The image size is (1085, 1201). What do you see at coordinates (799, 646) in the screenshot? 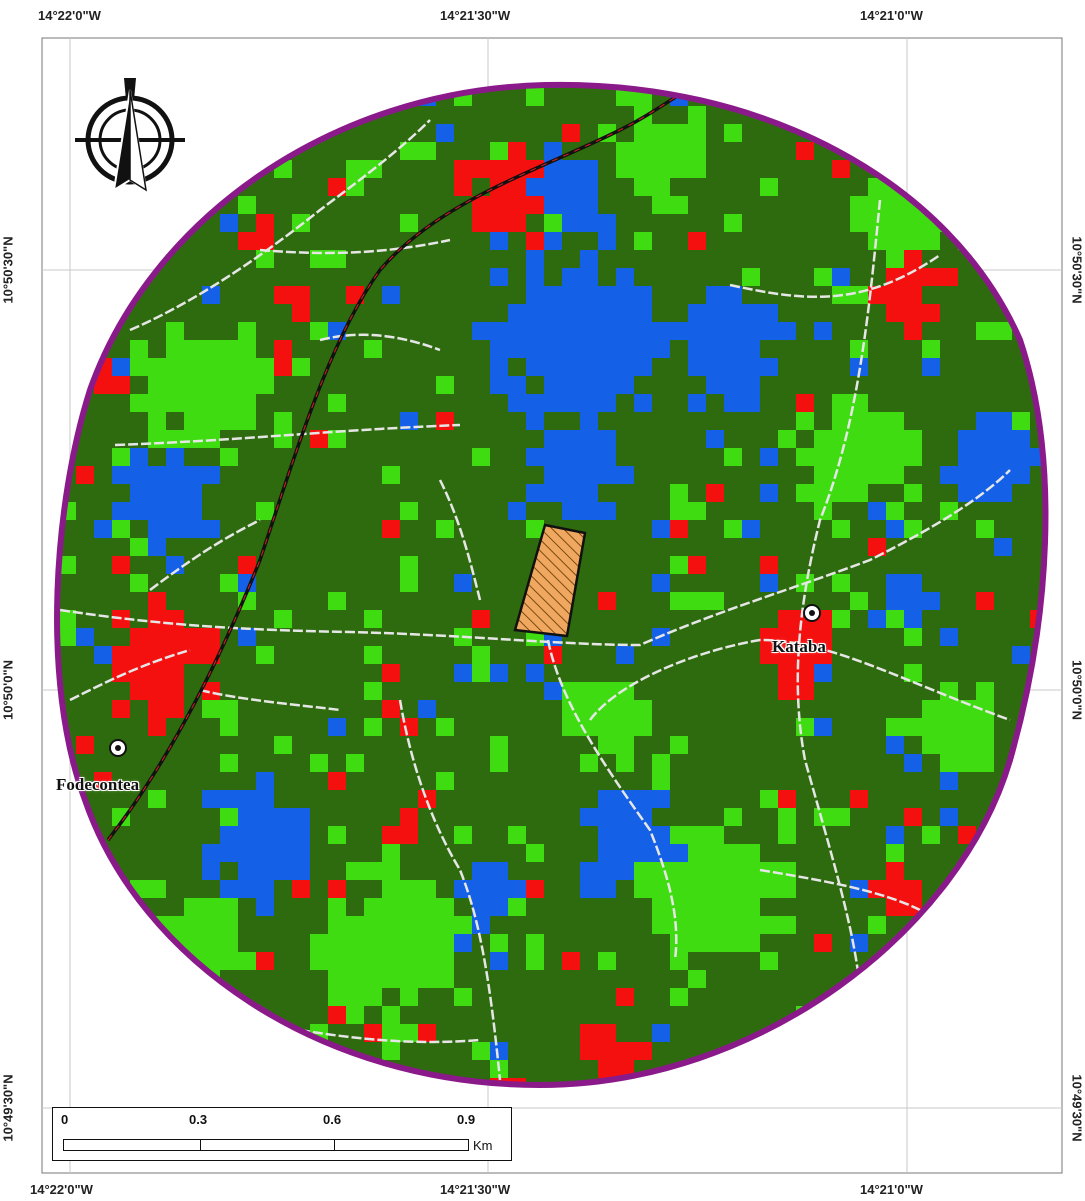
I see `place-label-kataba: Kataba` at bounding box center [799, 646].